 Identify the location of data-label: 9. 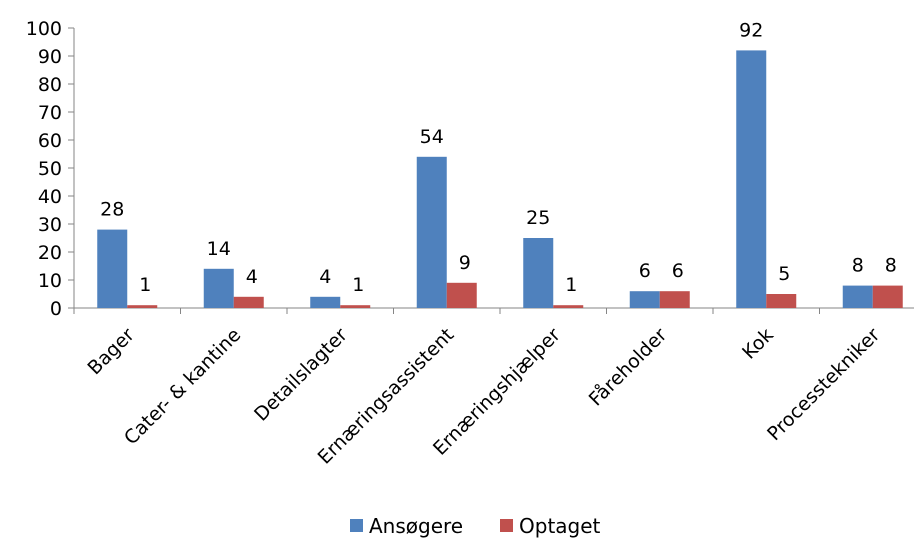
(465, 263).